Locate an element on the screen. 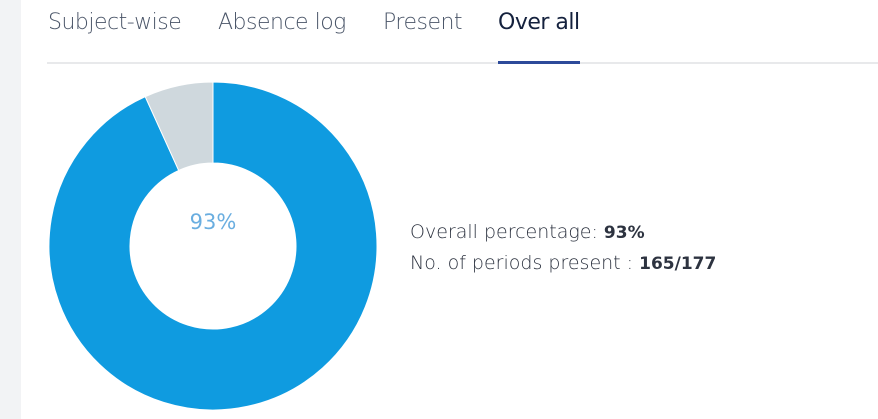 This screenshot has height=419, width=878. tab-over-all: Over all is located at coordinates (539, 37).